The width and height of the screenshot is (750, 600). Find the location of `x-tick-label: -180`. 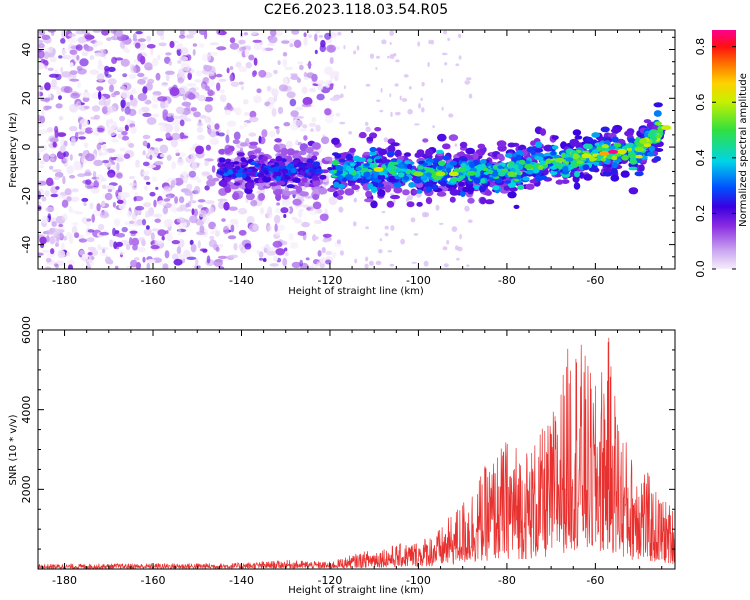

x-tick-label: -180 is located at coordinates (64, 580).